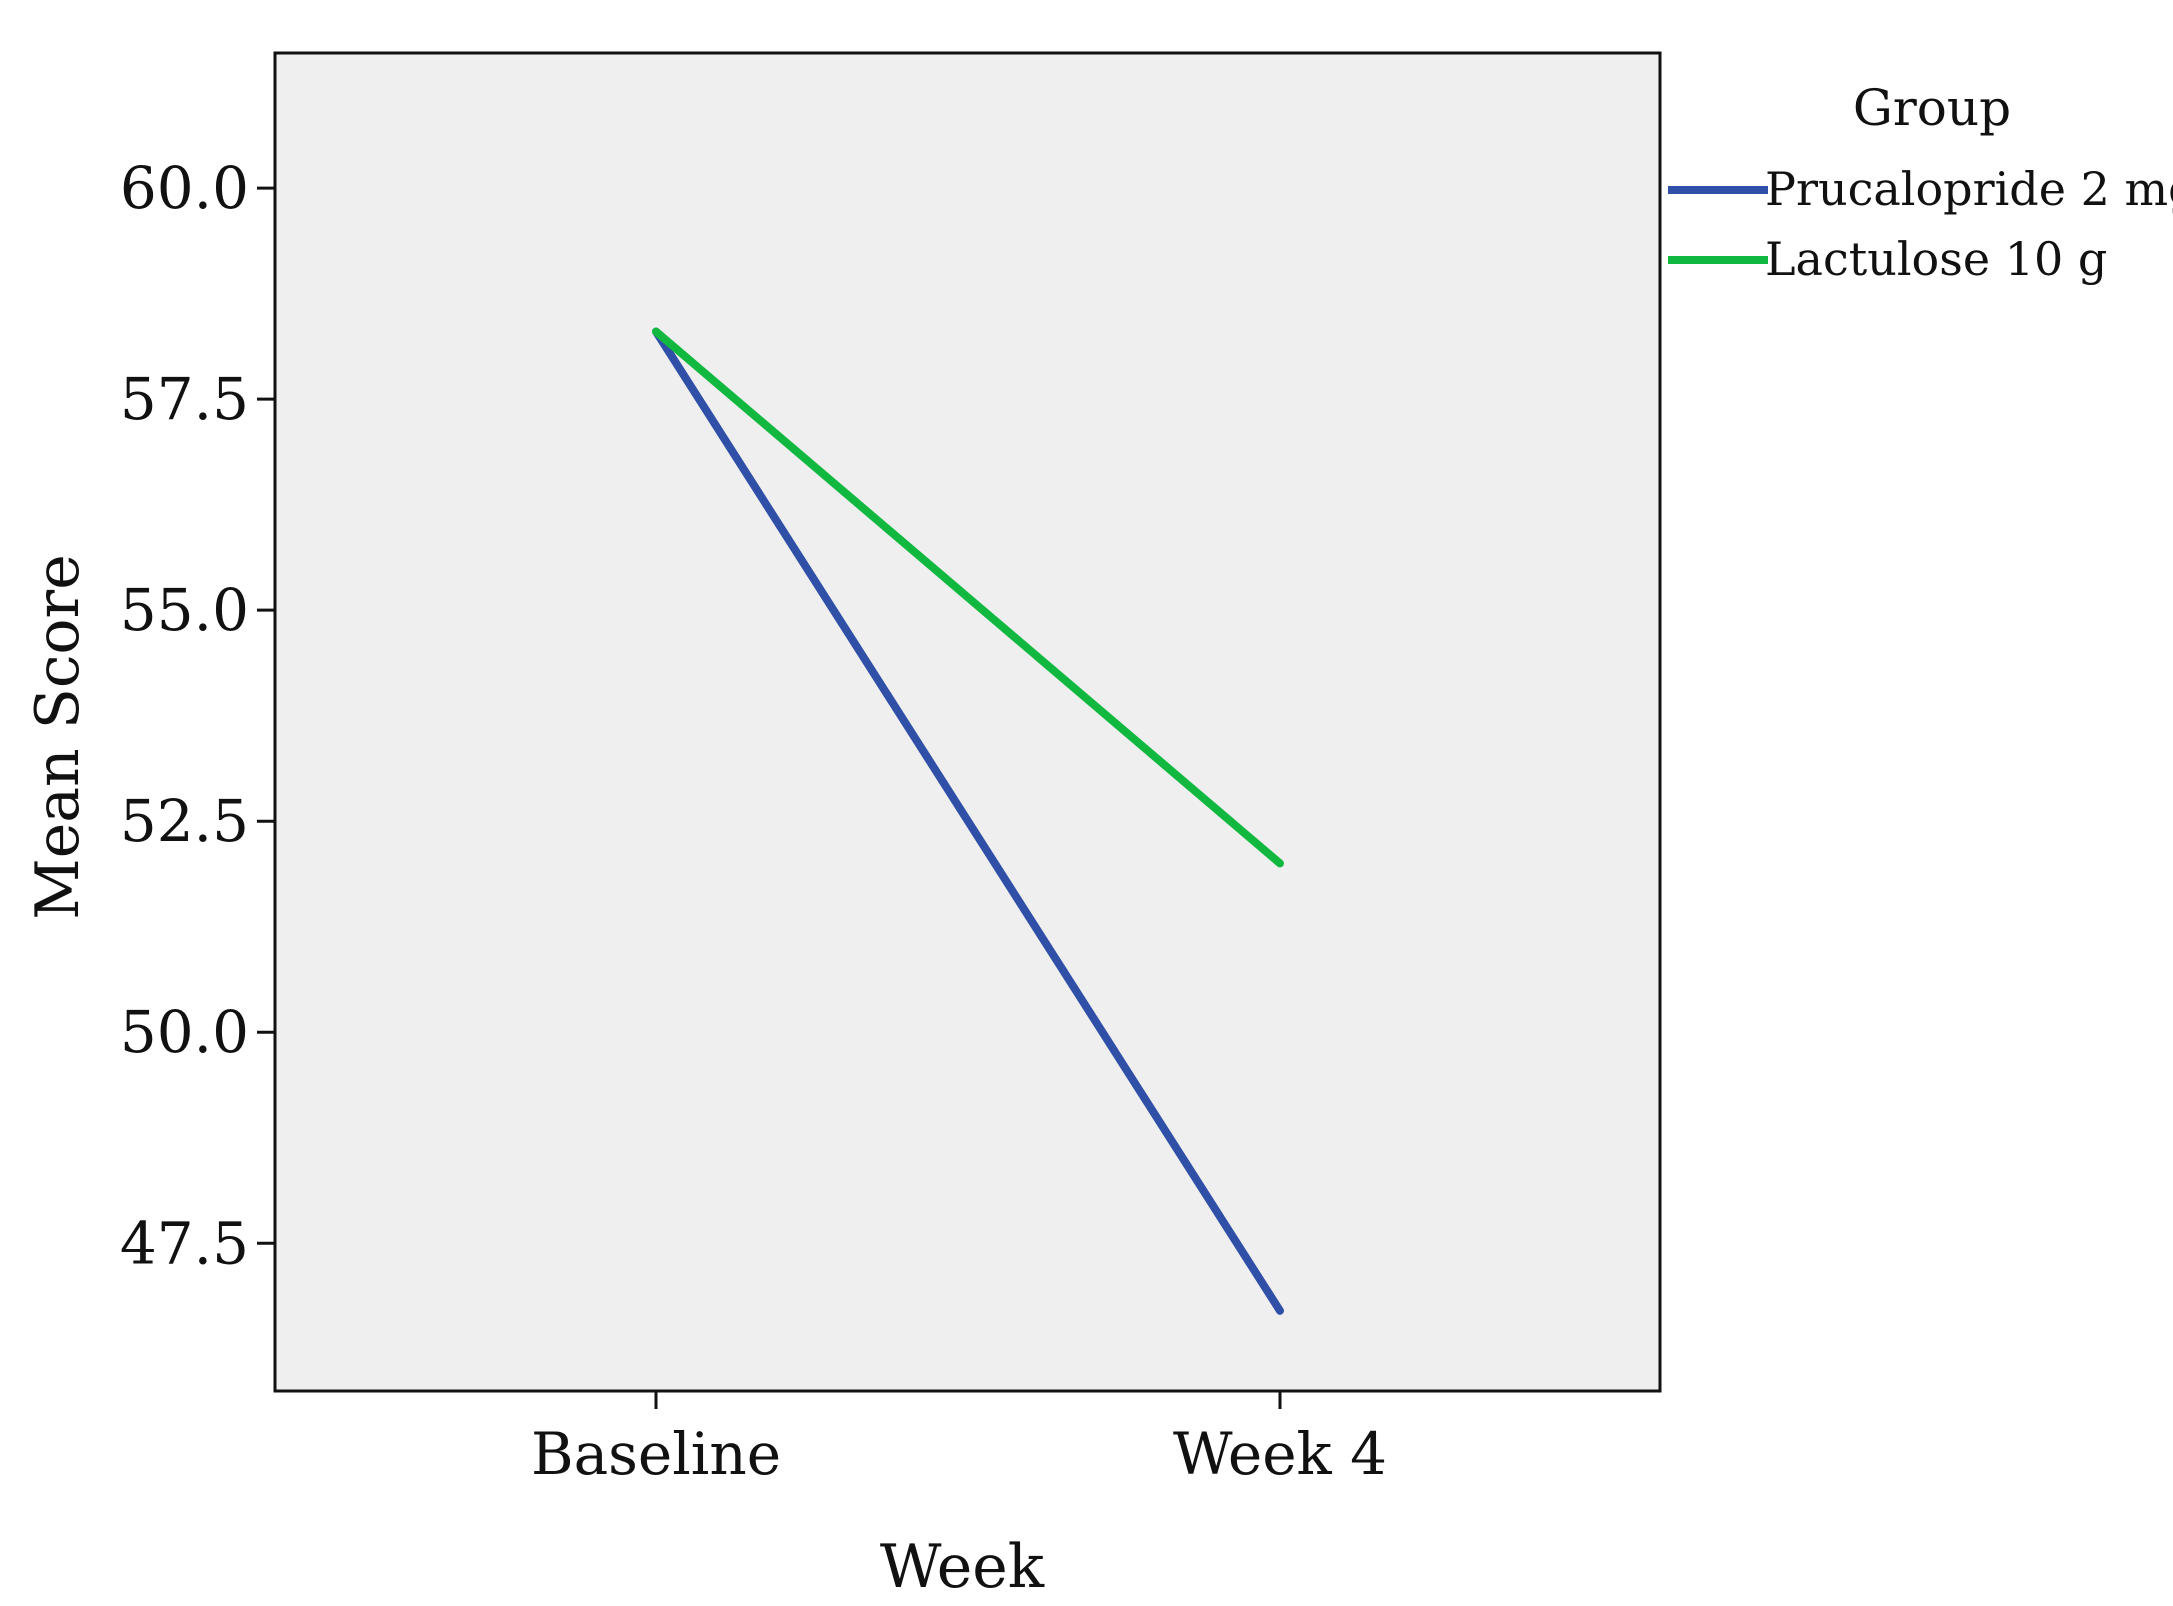 This screenshot has width=2173, height=1606. I want to click on y-tick-label: 52.5, so click(184, 821).